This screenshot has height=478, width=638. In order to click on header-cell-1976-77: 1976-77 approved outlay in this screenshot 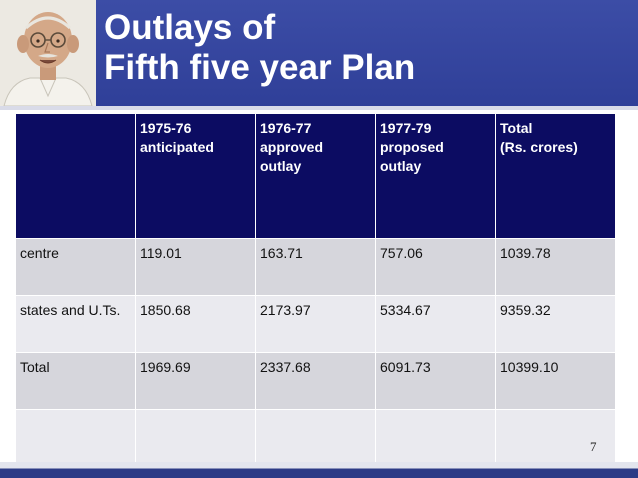, I will do `click(315, 176)`.